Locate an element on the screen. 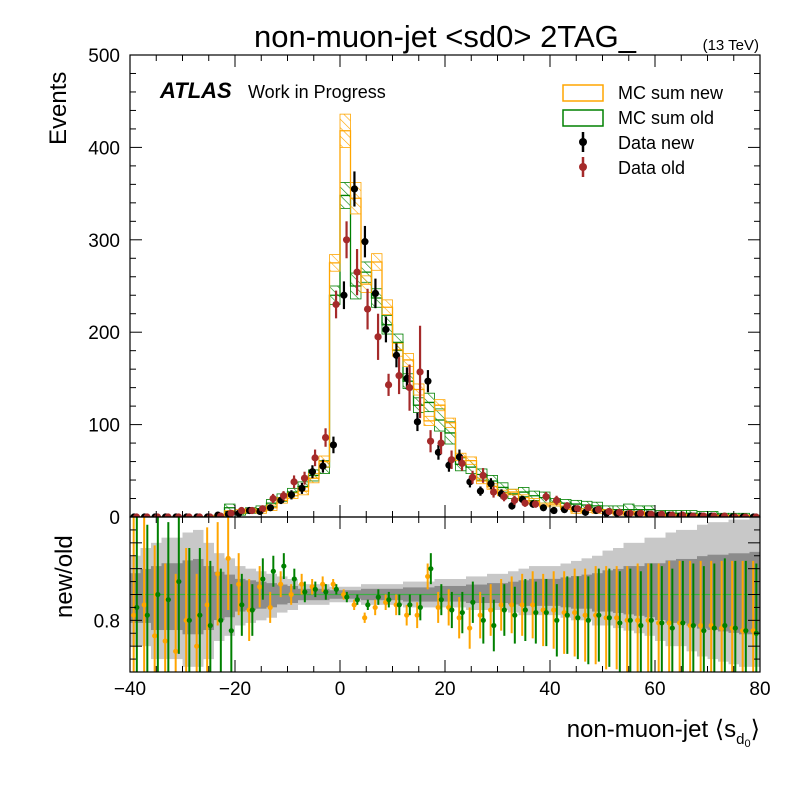 The height and width of the screenshot is (805, 800). chart-title: non-muon-jet <sd0> 2TAG_ is located at coordinates (445, 36).